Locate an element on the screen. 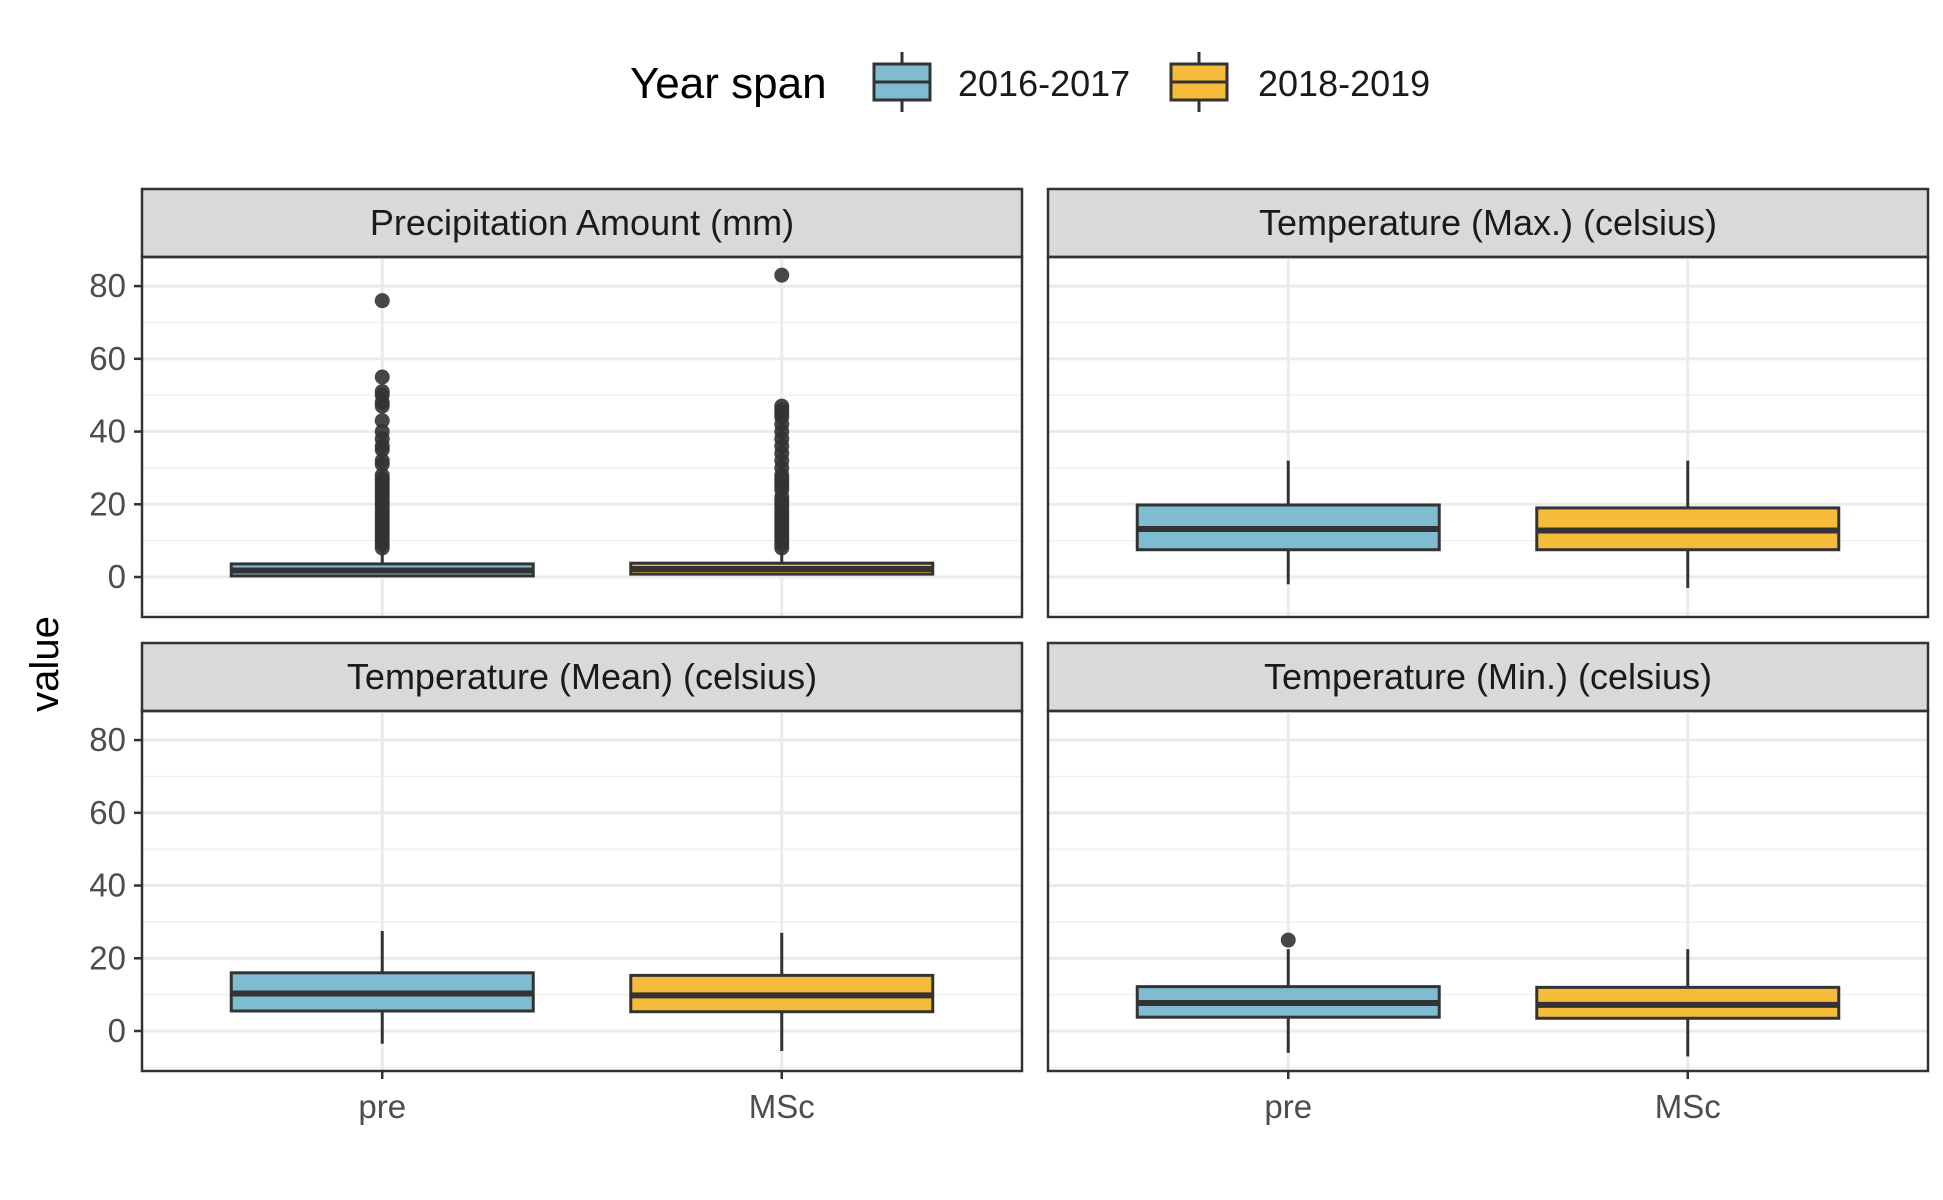 The height and width of the screenshot is (1200, 1943). legend-entry-2018-2019: 2018-2019 is located at coordinates (1299, 82).